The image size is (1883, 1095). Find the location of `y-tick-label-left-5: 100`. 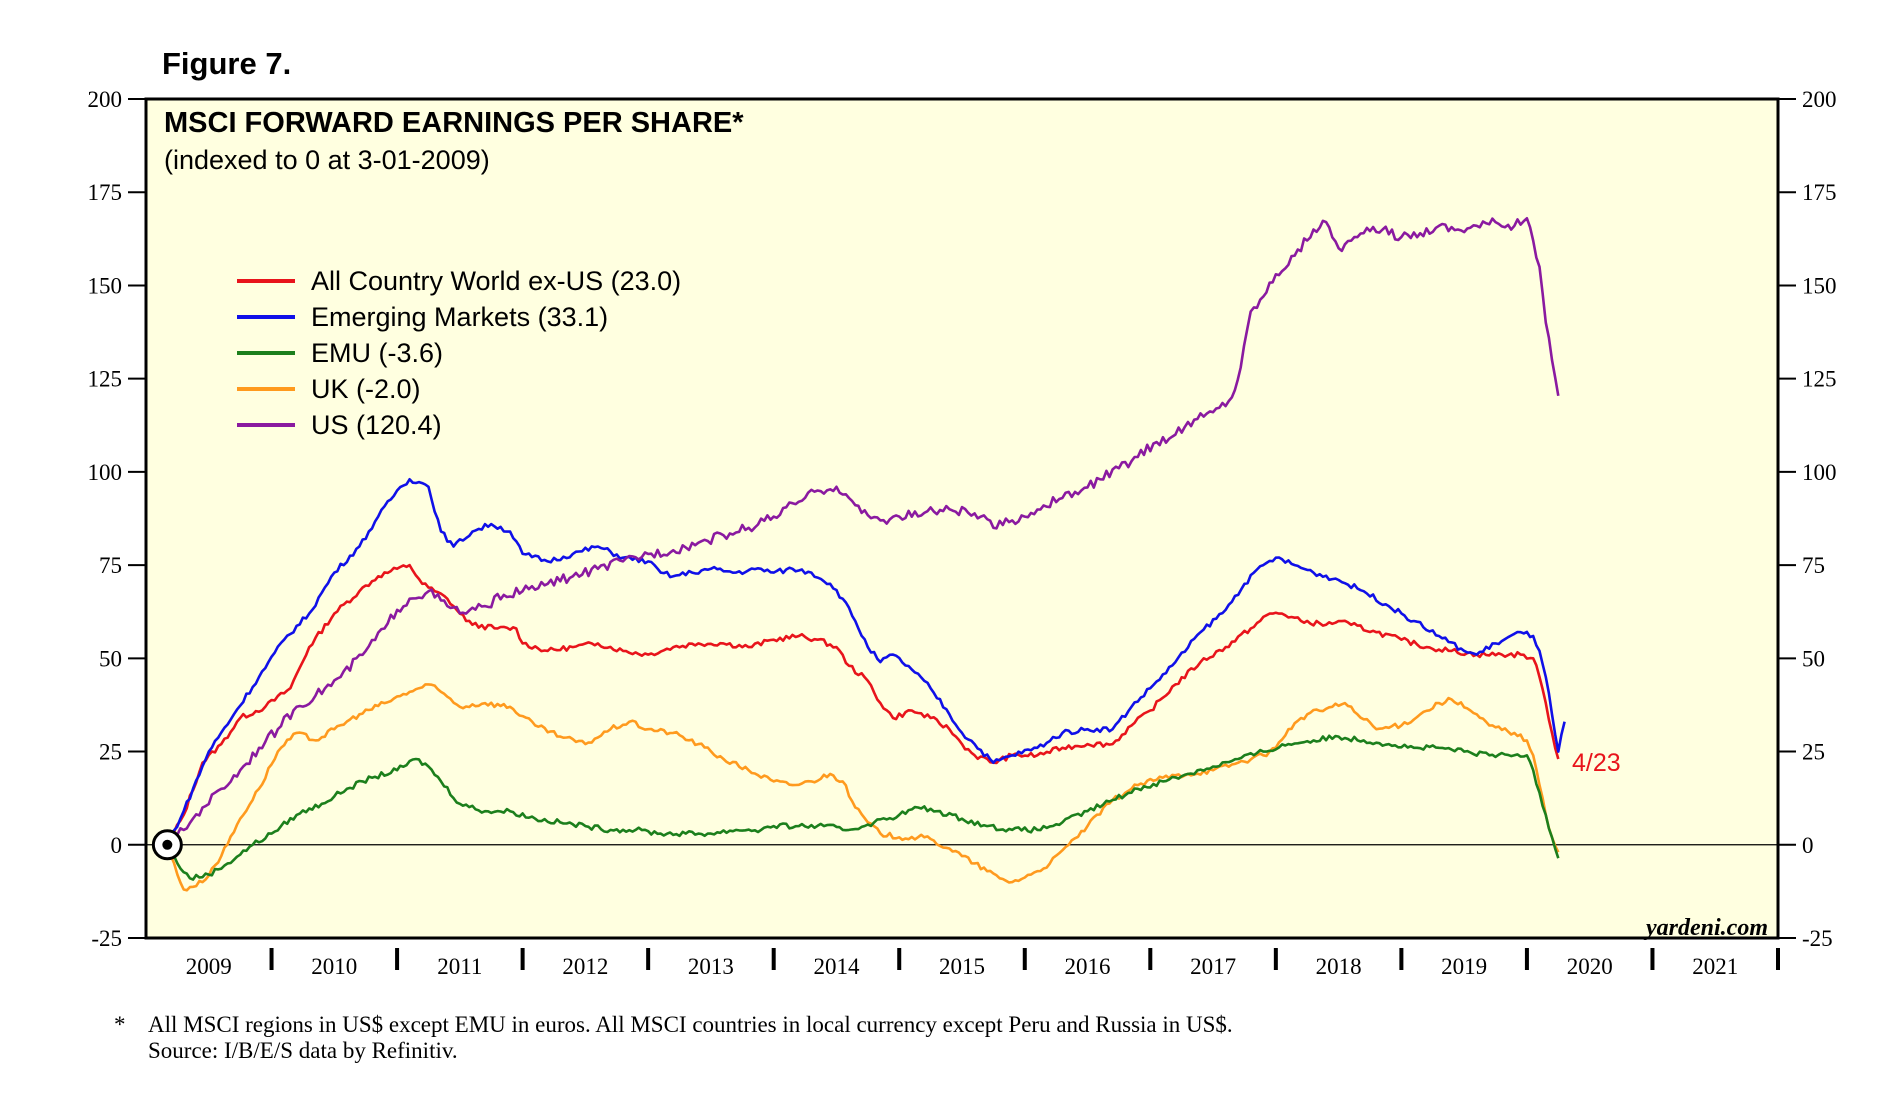

y-tick-label-left-5: 100 is located at coordinates (105, 472).